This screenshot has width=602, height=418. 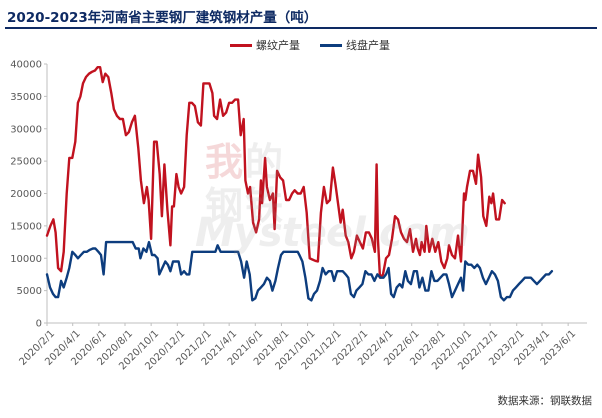 I want to click on y-tick-label: 40000, so click(x=26, y=65).